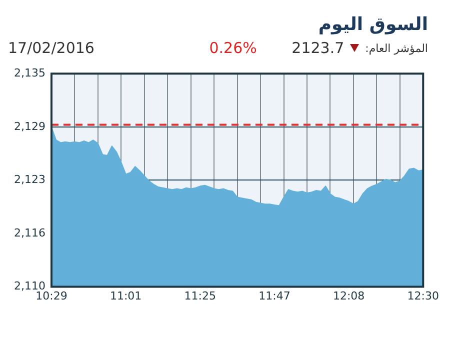 This screenshot has height=350, width=450. I want to click on x-tick-label: 11:01, so click(126, 295).